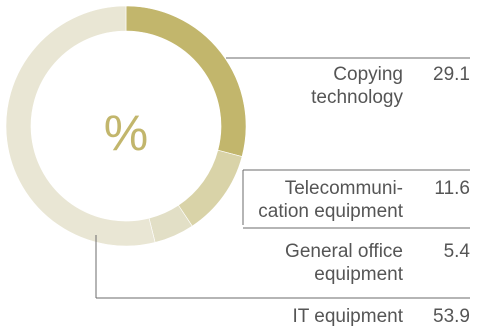  Describe the element at coordinates (358, 274) in the screenshot. I see `label-general-line2: equipment` at that location.